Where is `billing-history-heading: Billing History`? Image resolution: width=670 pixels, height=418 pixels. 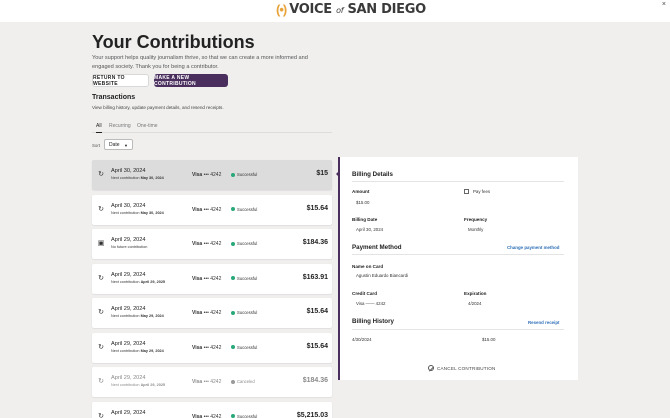 billing-history-heading: Billing History is located at coordinates (373, 321).